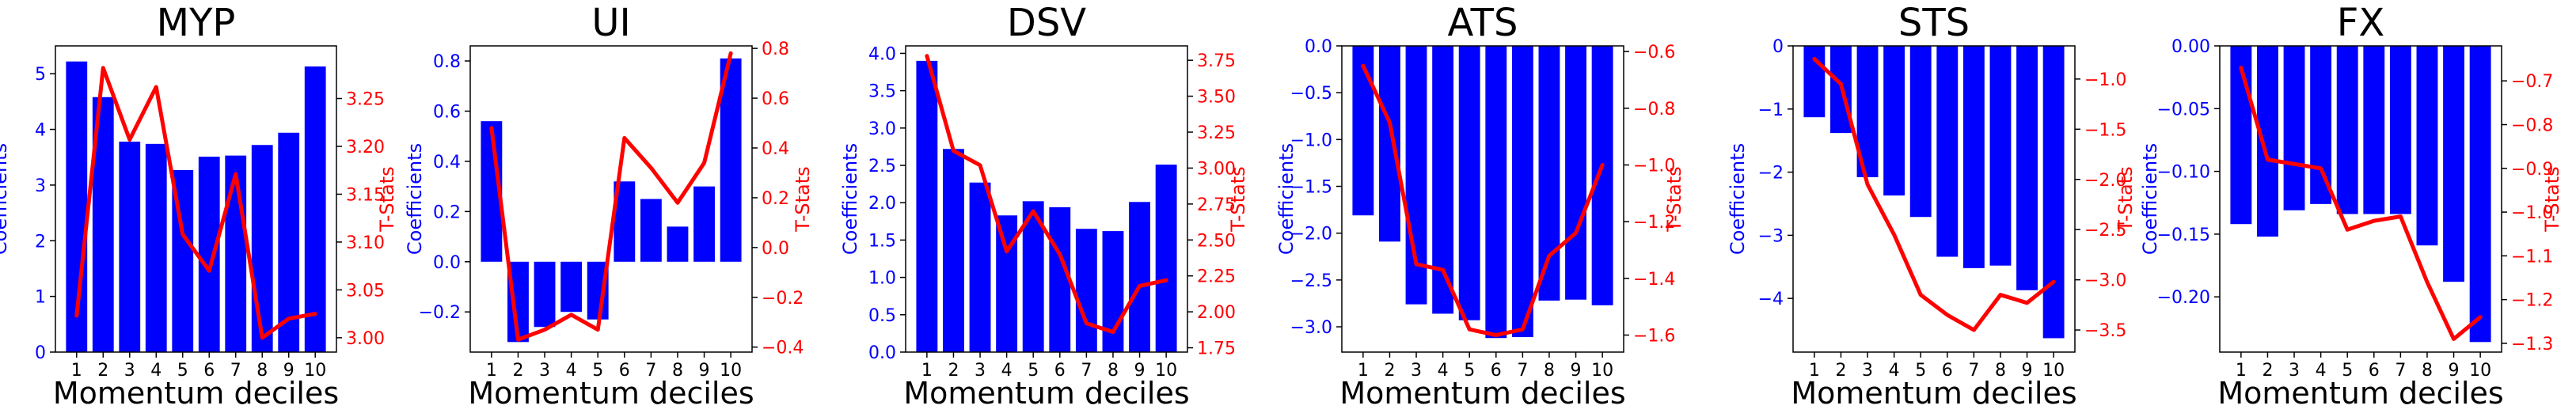  What do you see at coordinates (882, 92) in the screenshot?
I see `left-y-tick-label: 3.5` at bounding box center [882, 92].